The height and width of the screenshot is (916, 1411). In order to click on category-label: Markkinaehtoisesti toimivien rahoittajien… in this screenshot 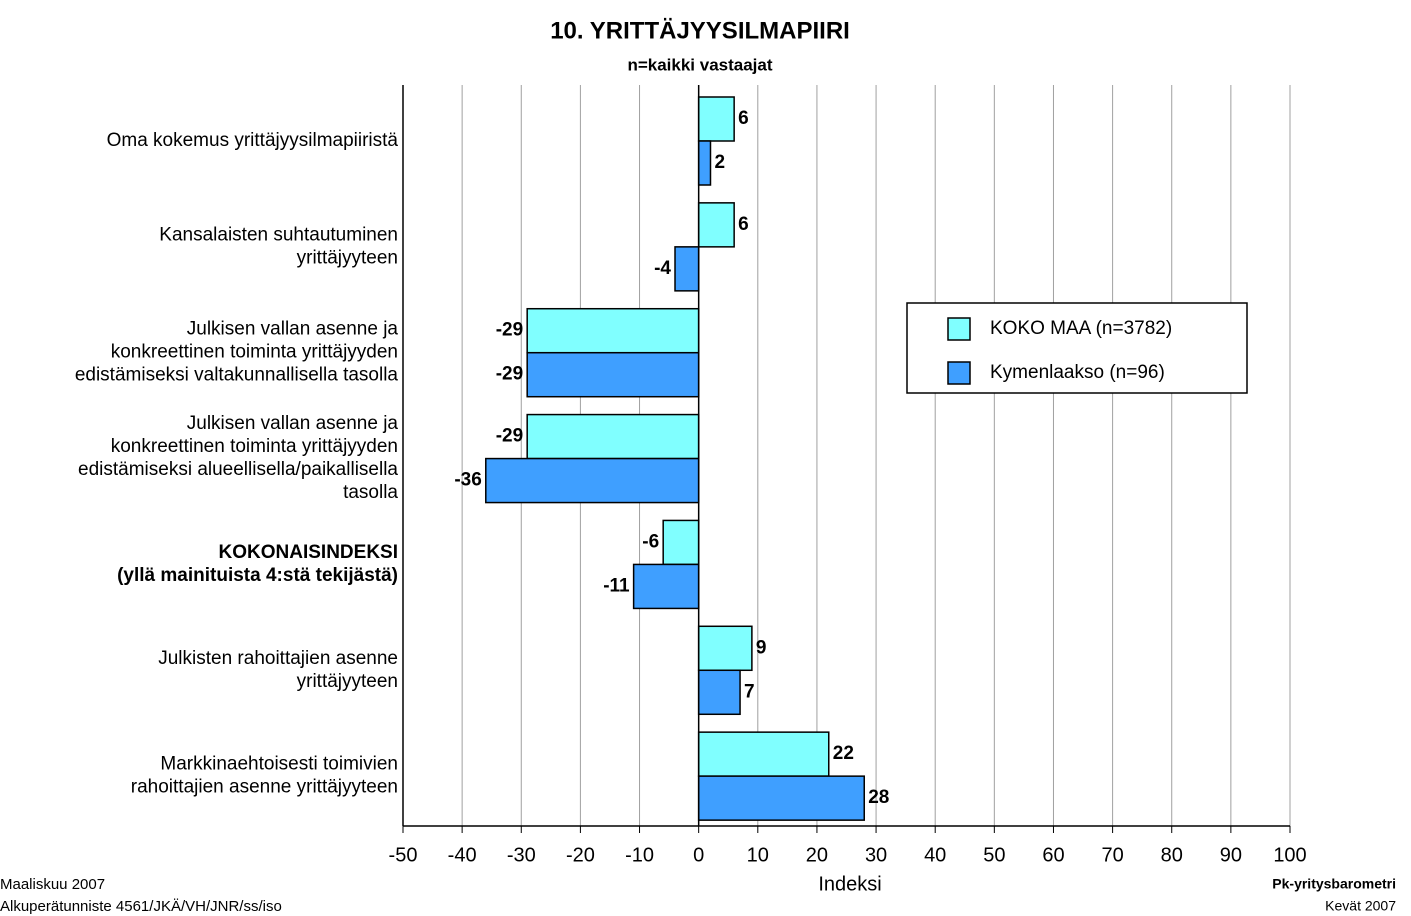, I will do `click(264, 776)`.